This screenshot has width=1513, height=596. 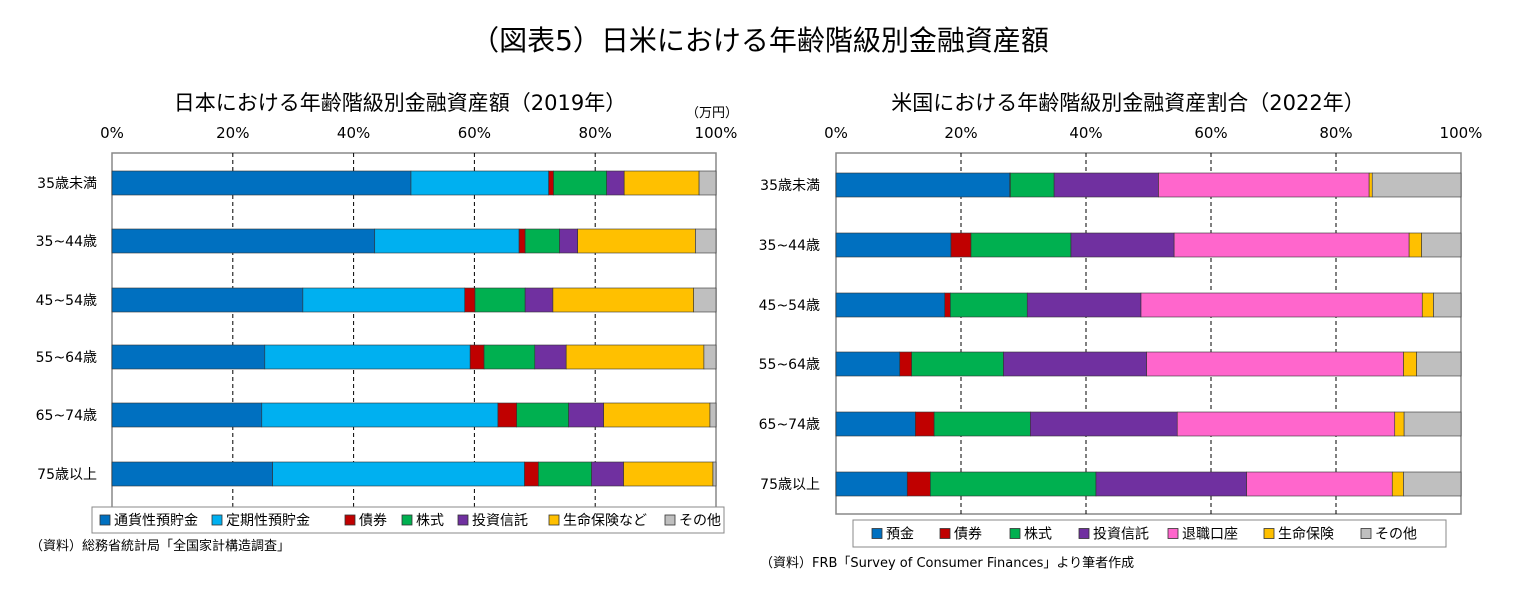 What do you see at coordinates (373, 521) in the screenshot?
I see `legend-label: 債券` at bounding box center [373, 521].